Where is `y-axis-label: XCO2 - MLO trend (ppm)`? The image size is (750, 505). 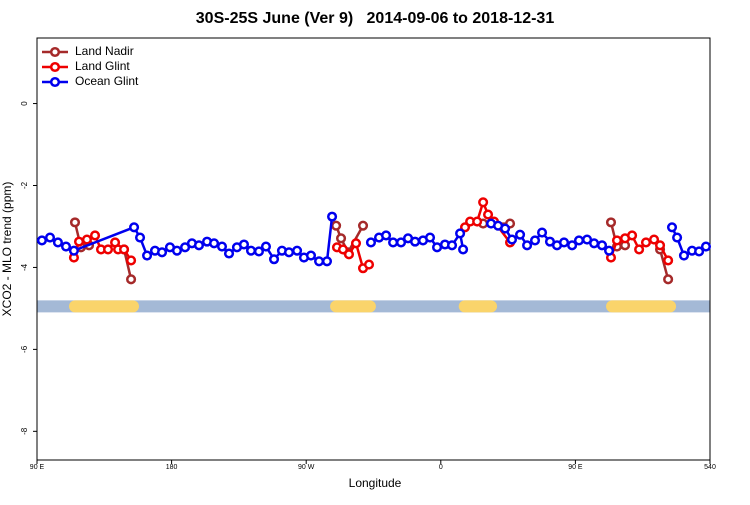 y-axis-label: XCO2 - MLO trend (ppm) is located at coordinates (7, 249).